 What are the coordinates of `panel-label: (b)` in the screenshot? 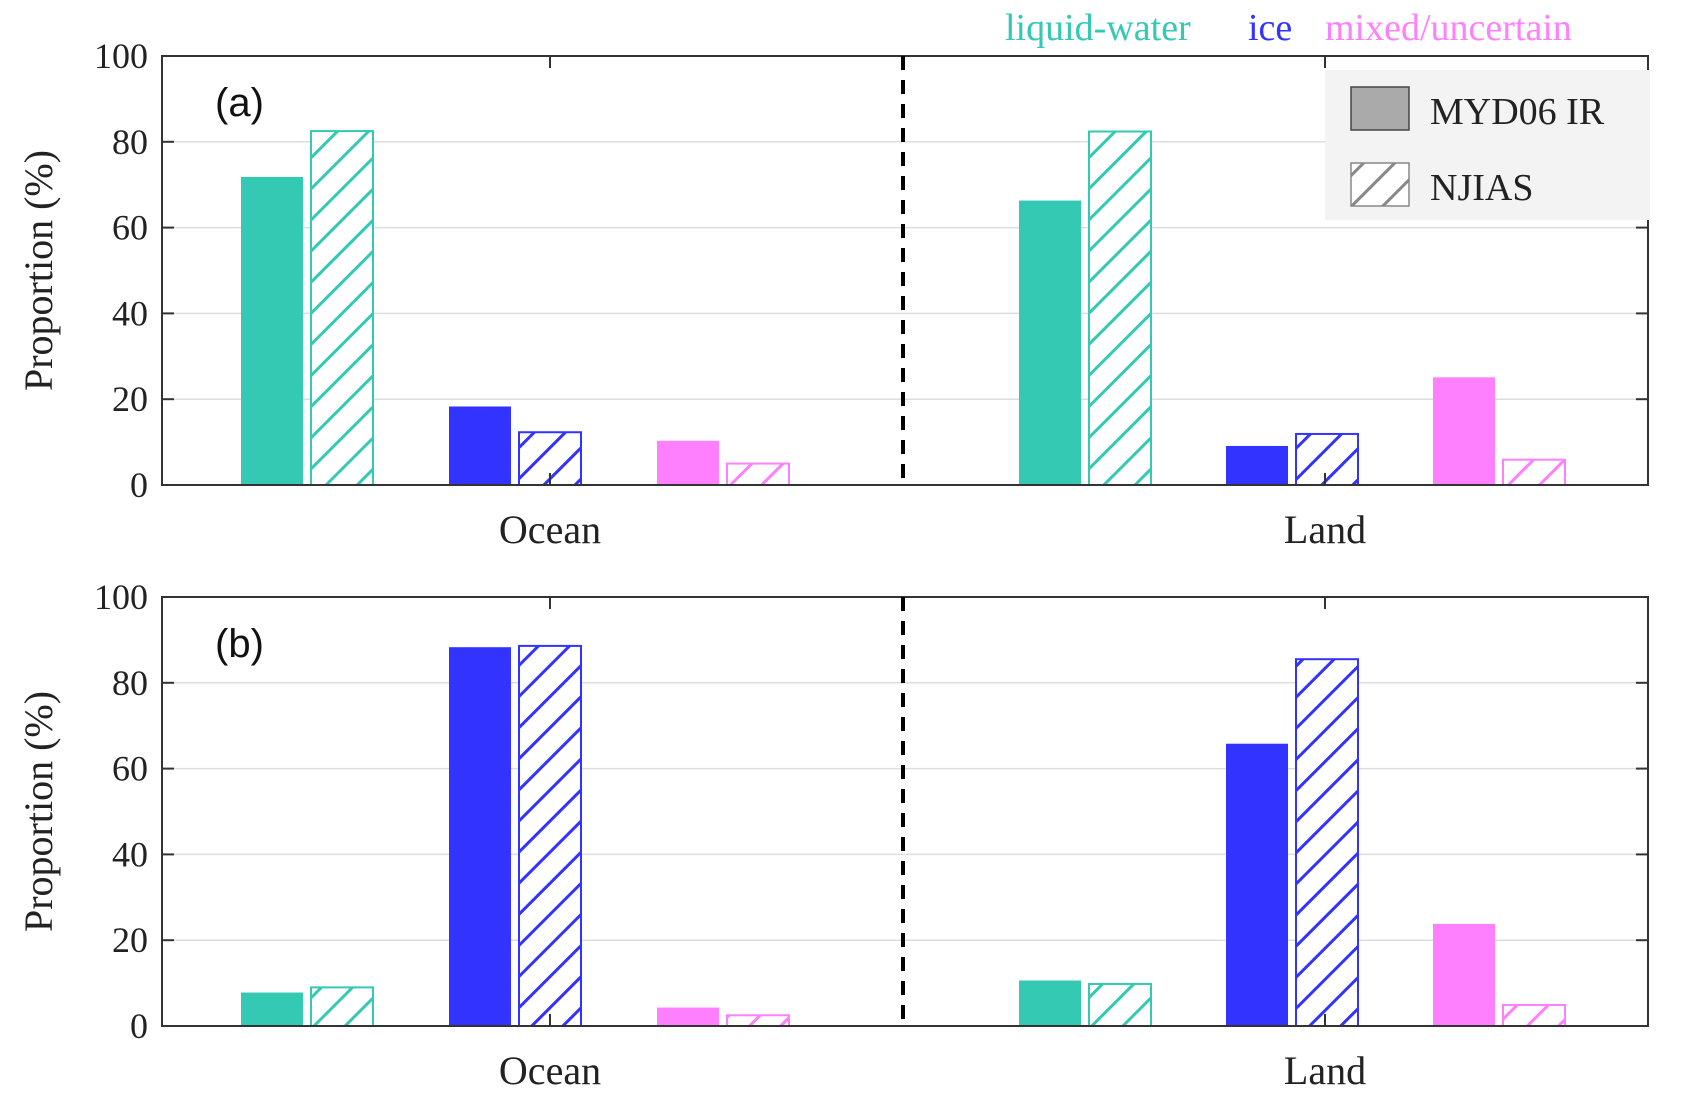 It's located at (239, 644).